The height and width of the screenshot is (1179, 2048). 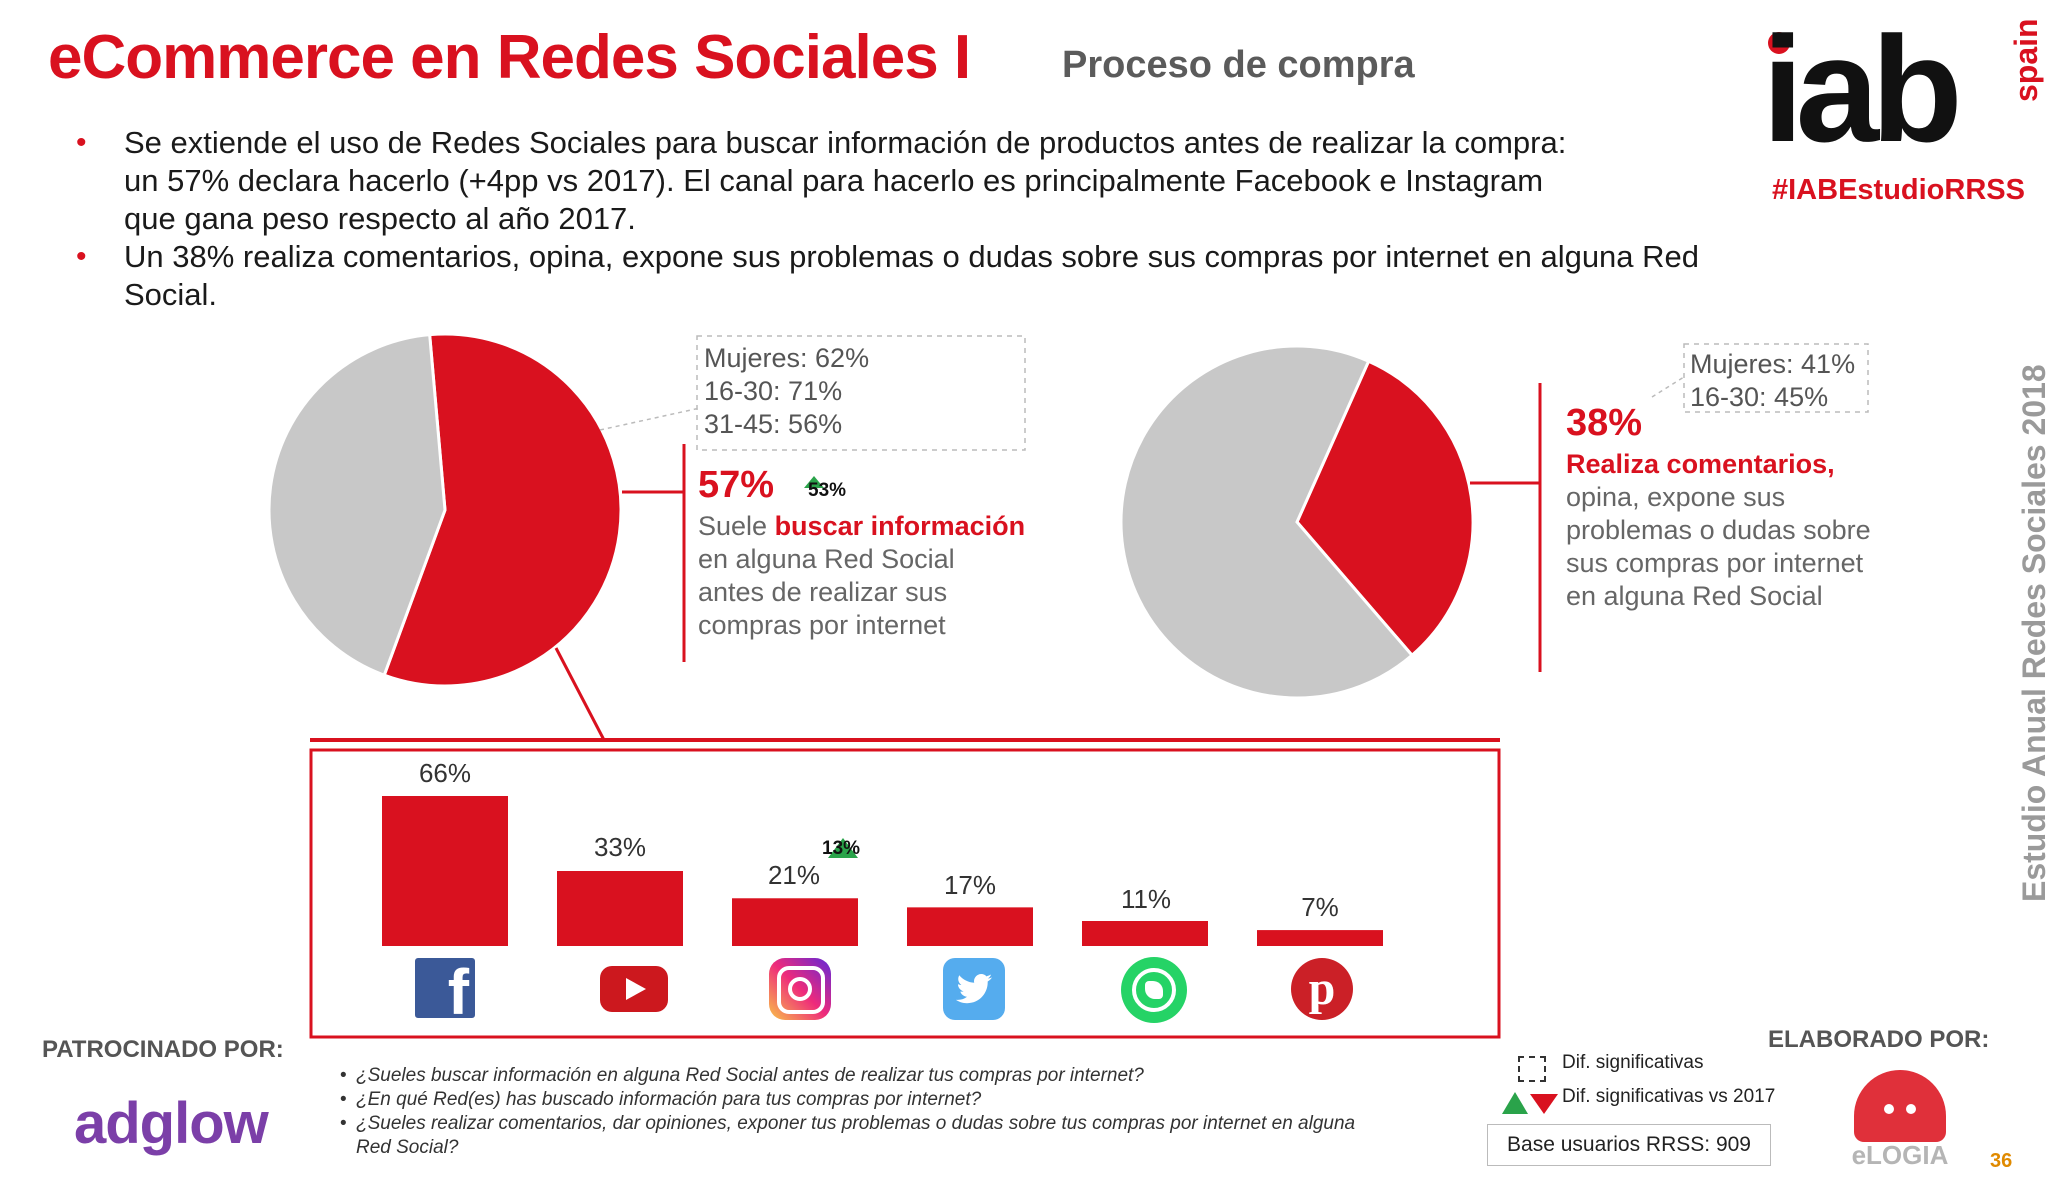 What do you see at coordinates (1862, 89) in the screenshot?
I see `iab-logo-text: iab` at bounding box center [1862, 89].